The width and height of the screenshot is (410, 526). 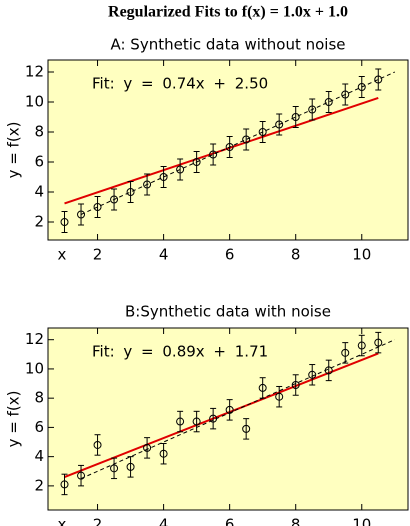 I want to click on panel-title: B:Synthetic data with noise, so click(x=228, y=312).